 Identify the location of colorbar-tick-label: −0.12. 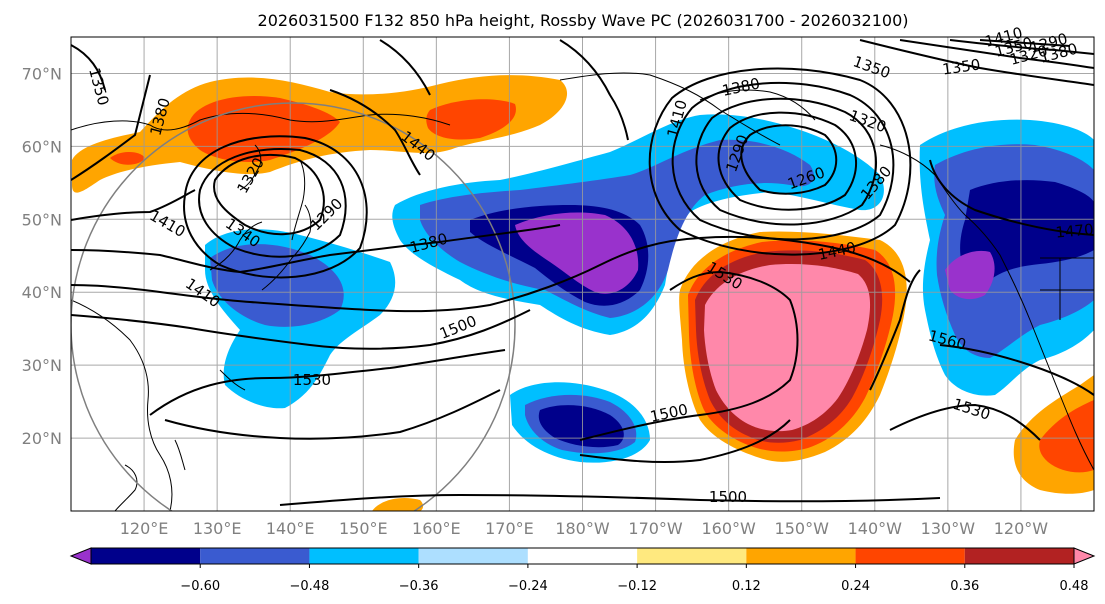
(637, 586).